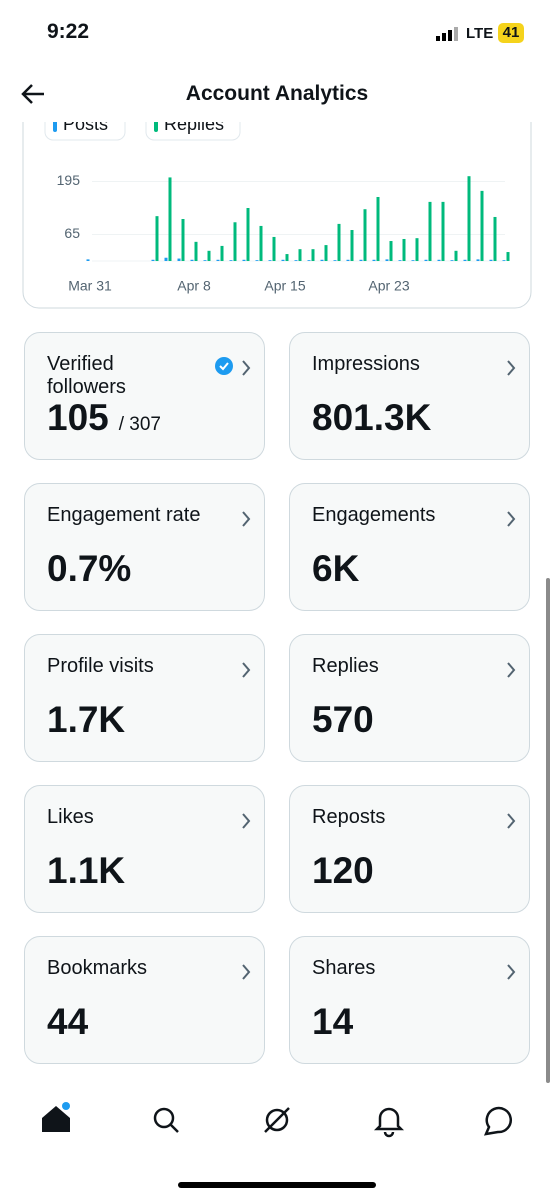 This screenshot has width=554, height=1199. I want to click on messages-tab, so click(498, 1121).